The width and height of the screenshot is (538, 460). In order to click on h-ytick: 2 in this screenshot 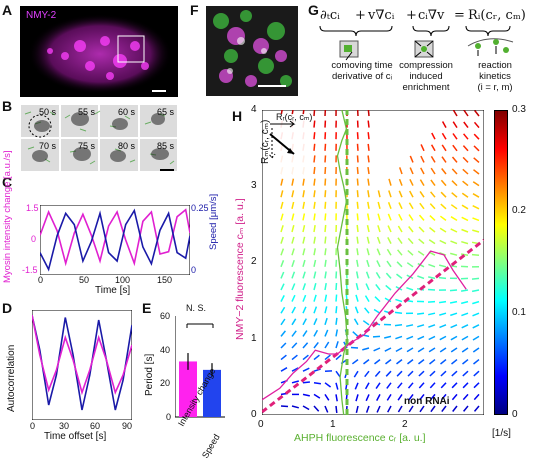, I will do `click(254, 261)`.